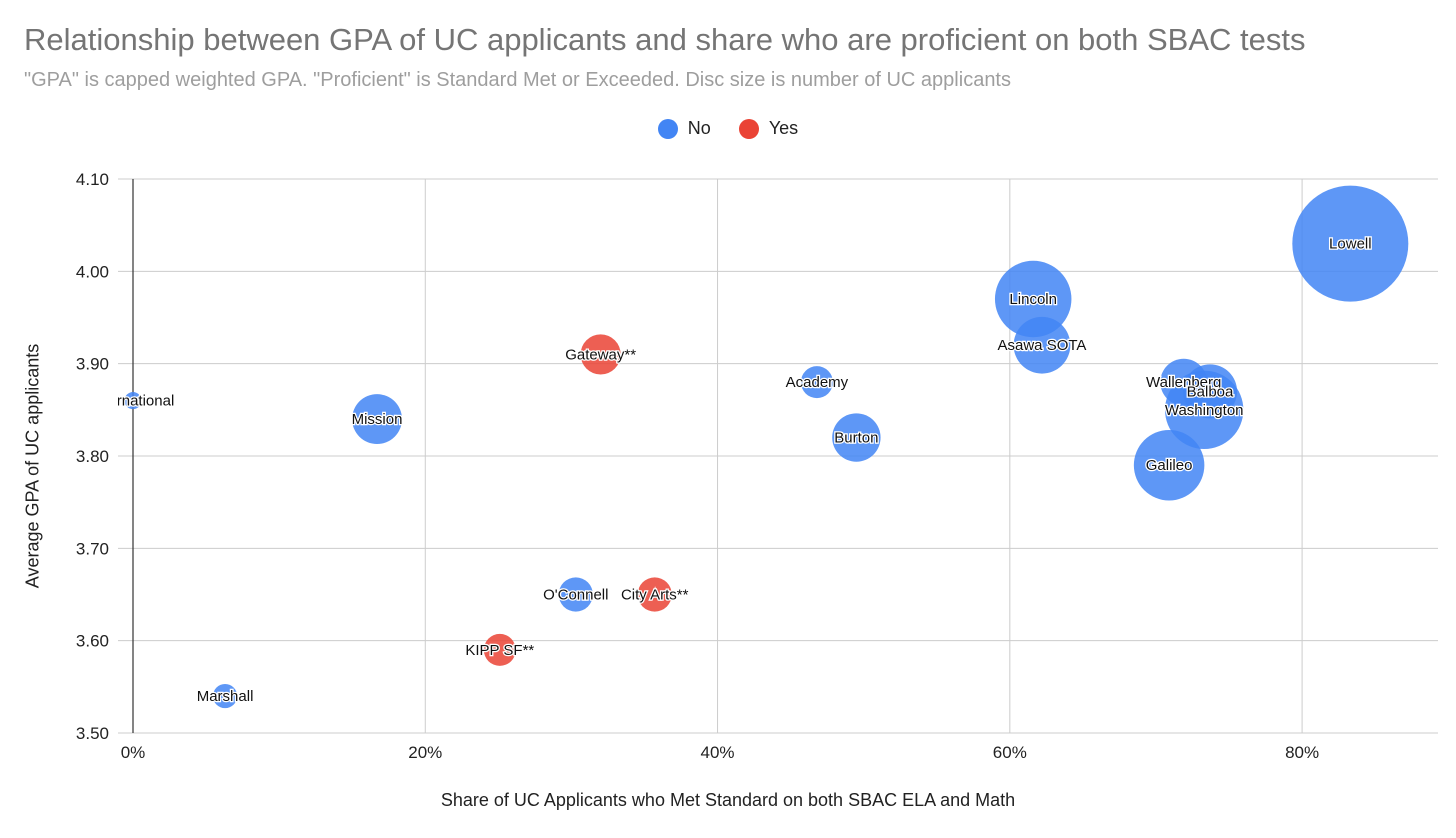 This screenshot has height=838, width=1456. What do you see at coordinates (667, 128) in the screenshot?
I see `legend-swatch-no` at bounding box center [667, 128].